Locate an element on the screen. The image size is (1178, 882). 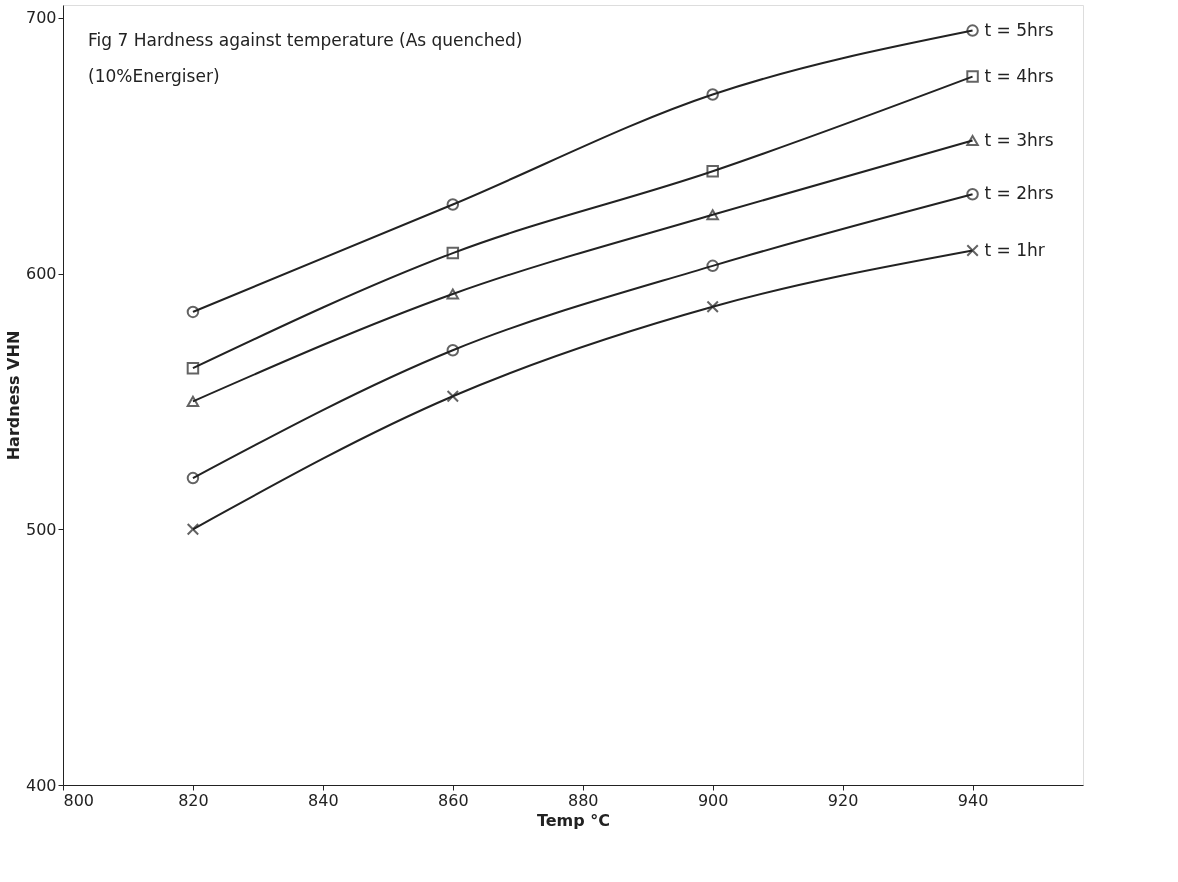
y-axis-title: Hardness VHN is located at coordinates (13, 395).